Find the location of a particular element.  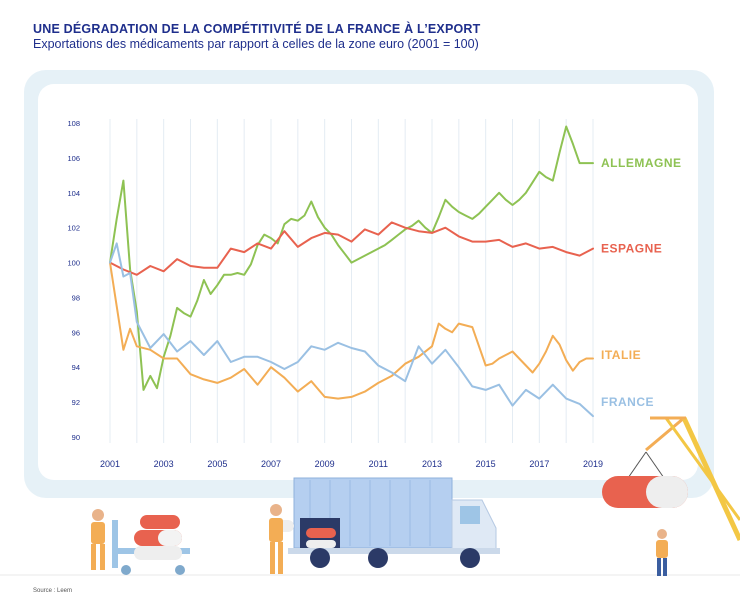

source-note: Source : Leem is located at coordinates (53, 591).